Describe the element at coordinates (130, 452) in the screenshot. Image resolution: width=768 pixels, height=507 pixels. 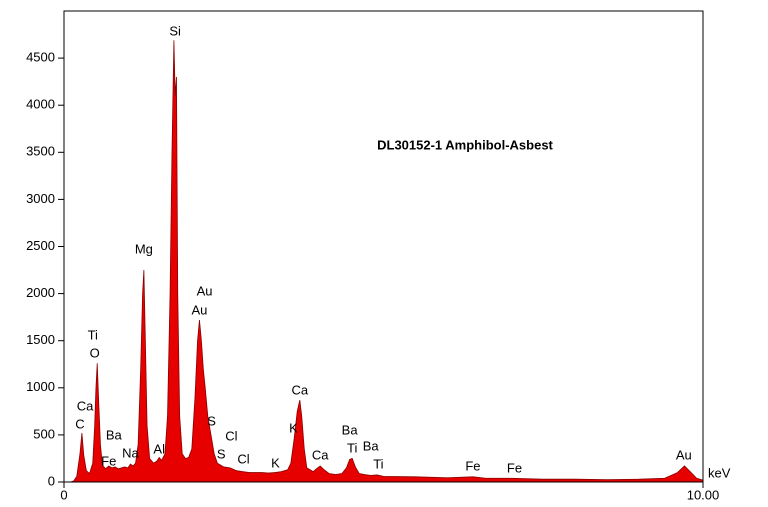
I see `peak-label: Na` at that location.